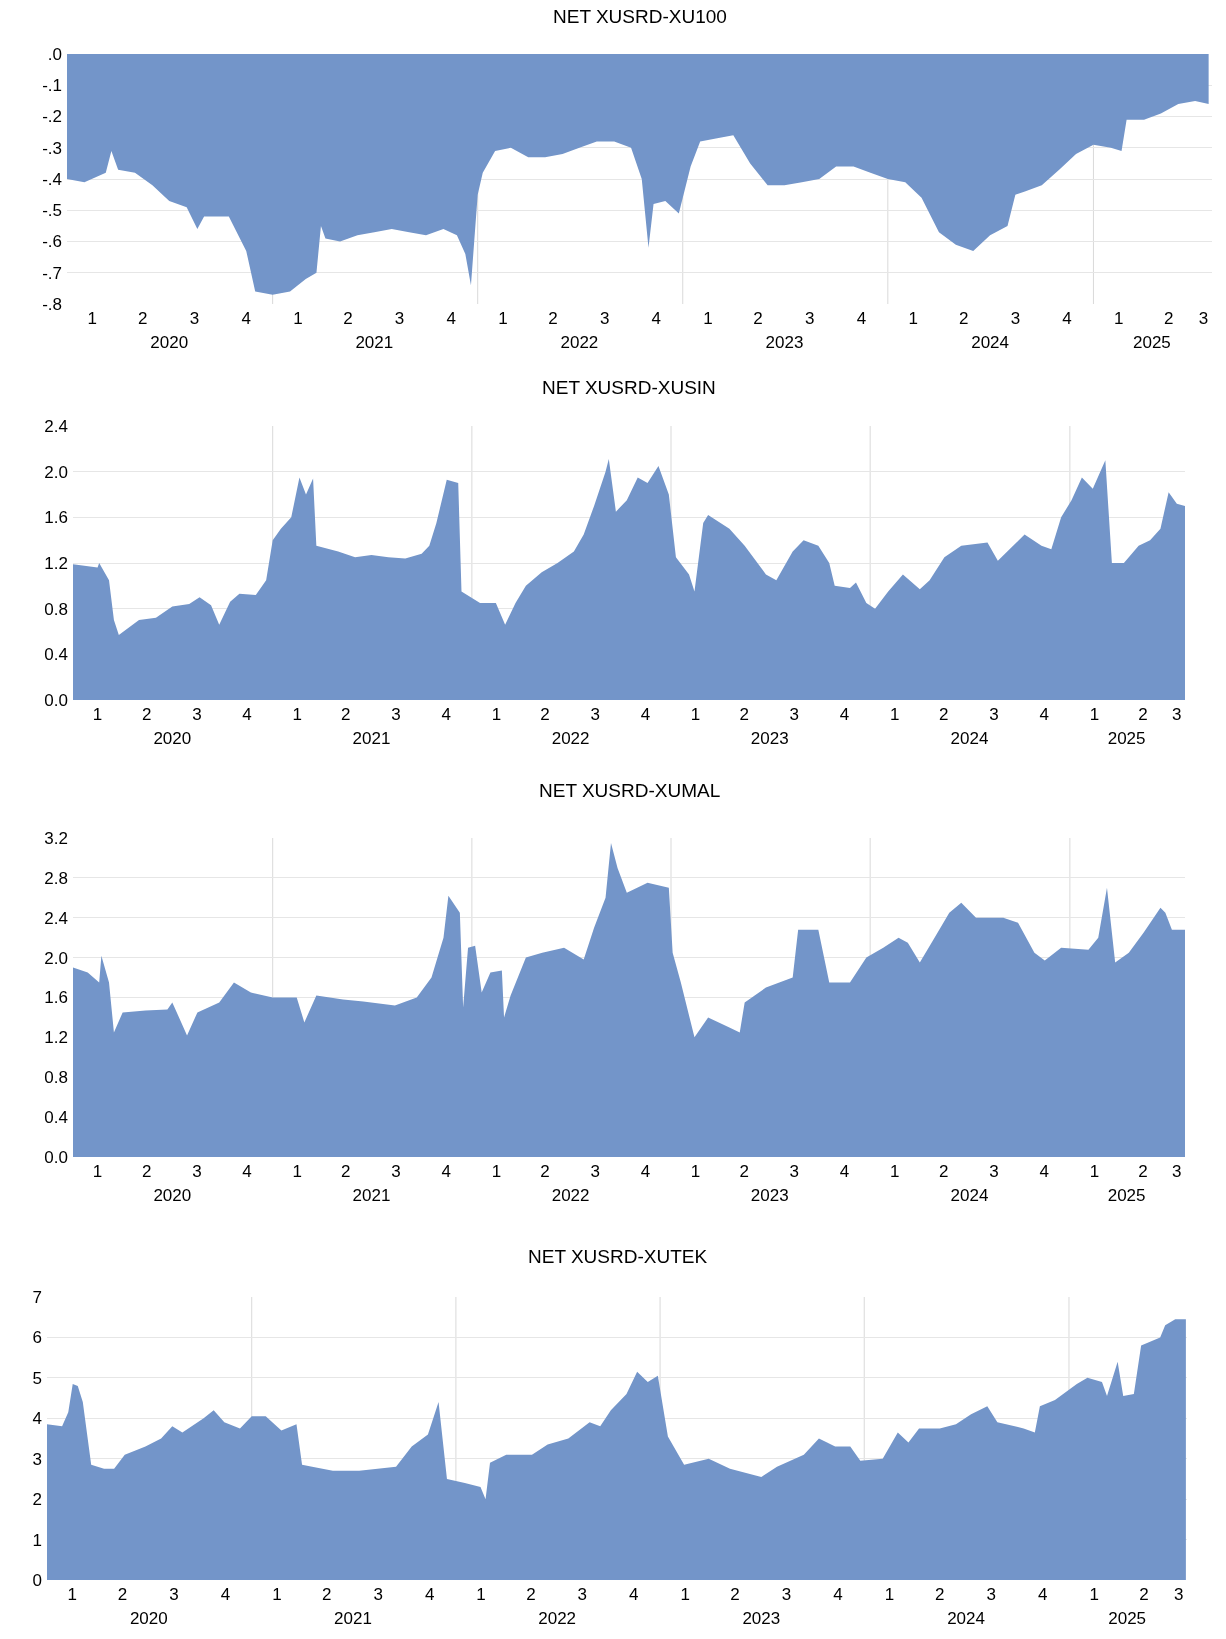 This screenshot has height=1639, width=1226. Describe the element at coordinates (629, 387) in the screenshot. I see `chart-title: NET XUSRD-XUSIN` at that location.